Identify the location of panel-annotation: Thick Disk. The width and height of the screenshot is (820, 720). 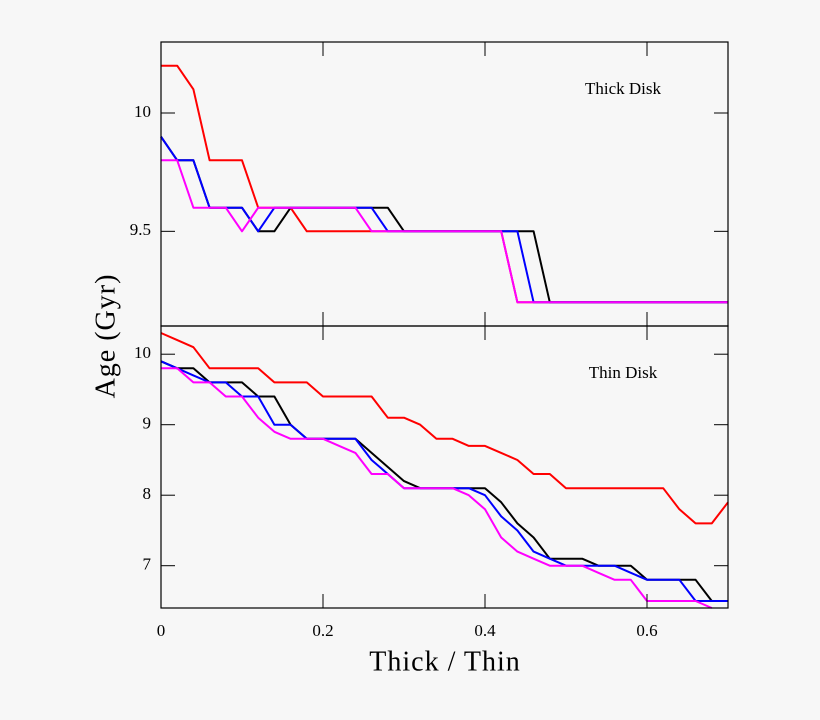
(623, 88).